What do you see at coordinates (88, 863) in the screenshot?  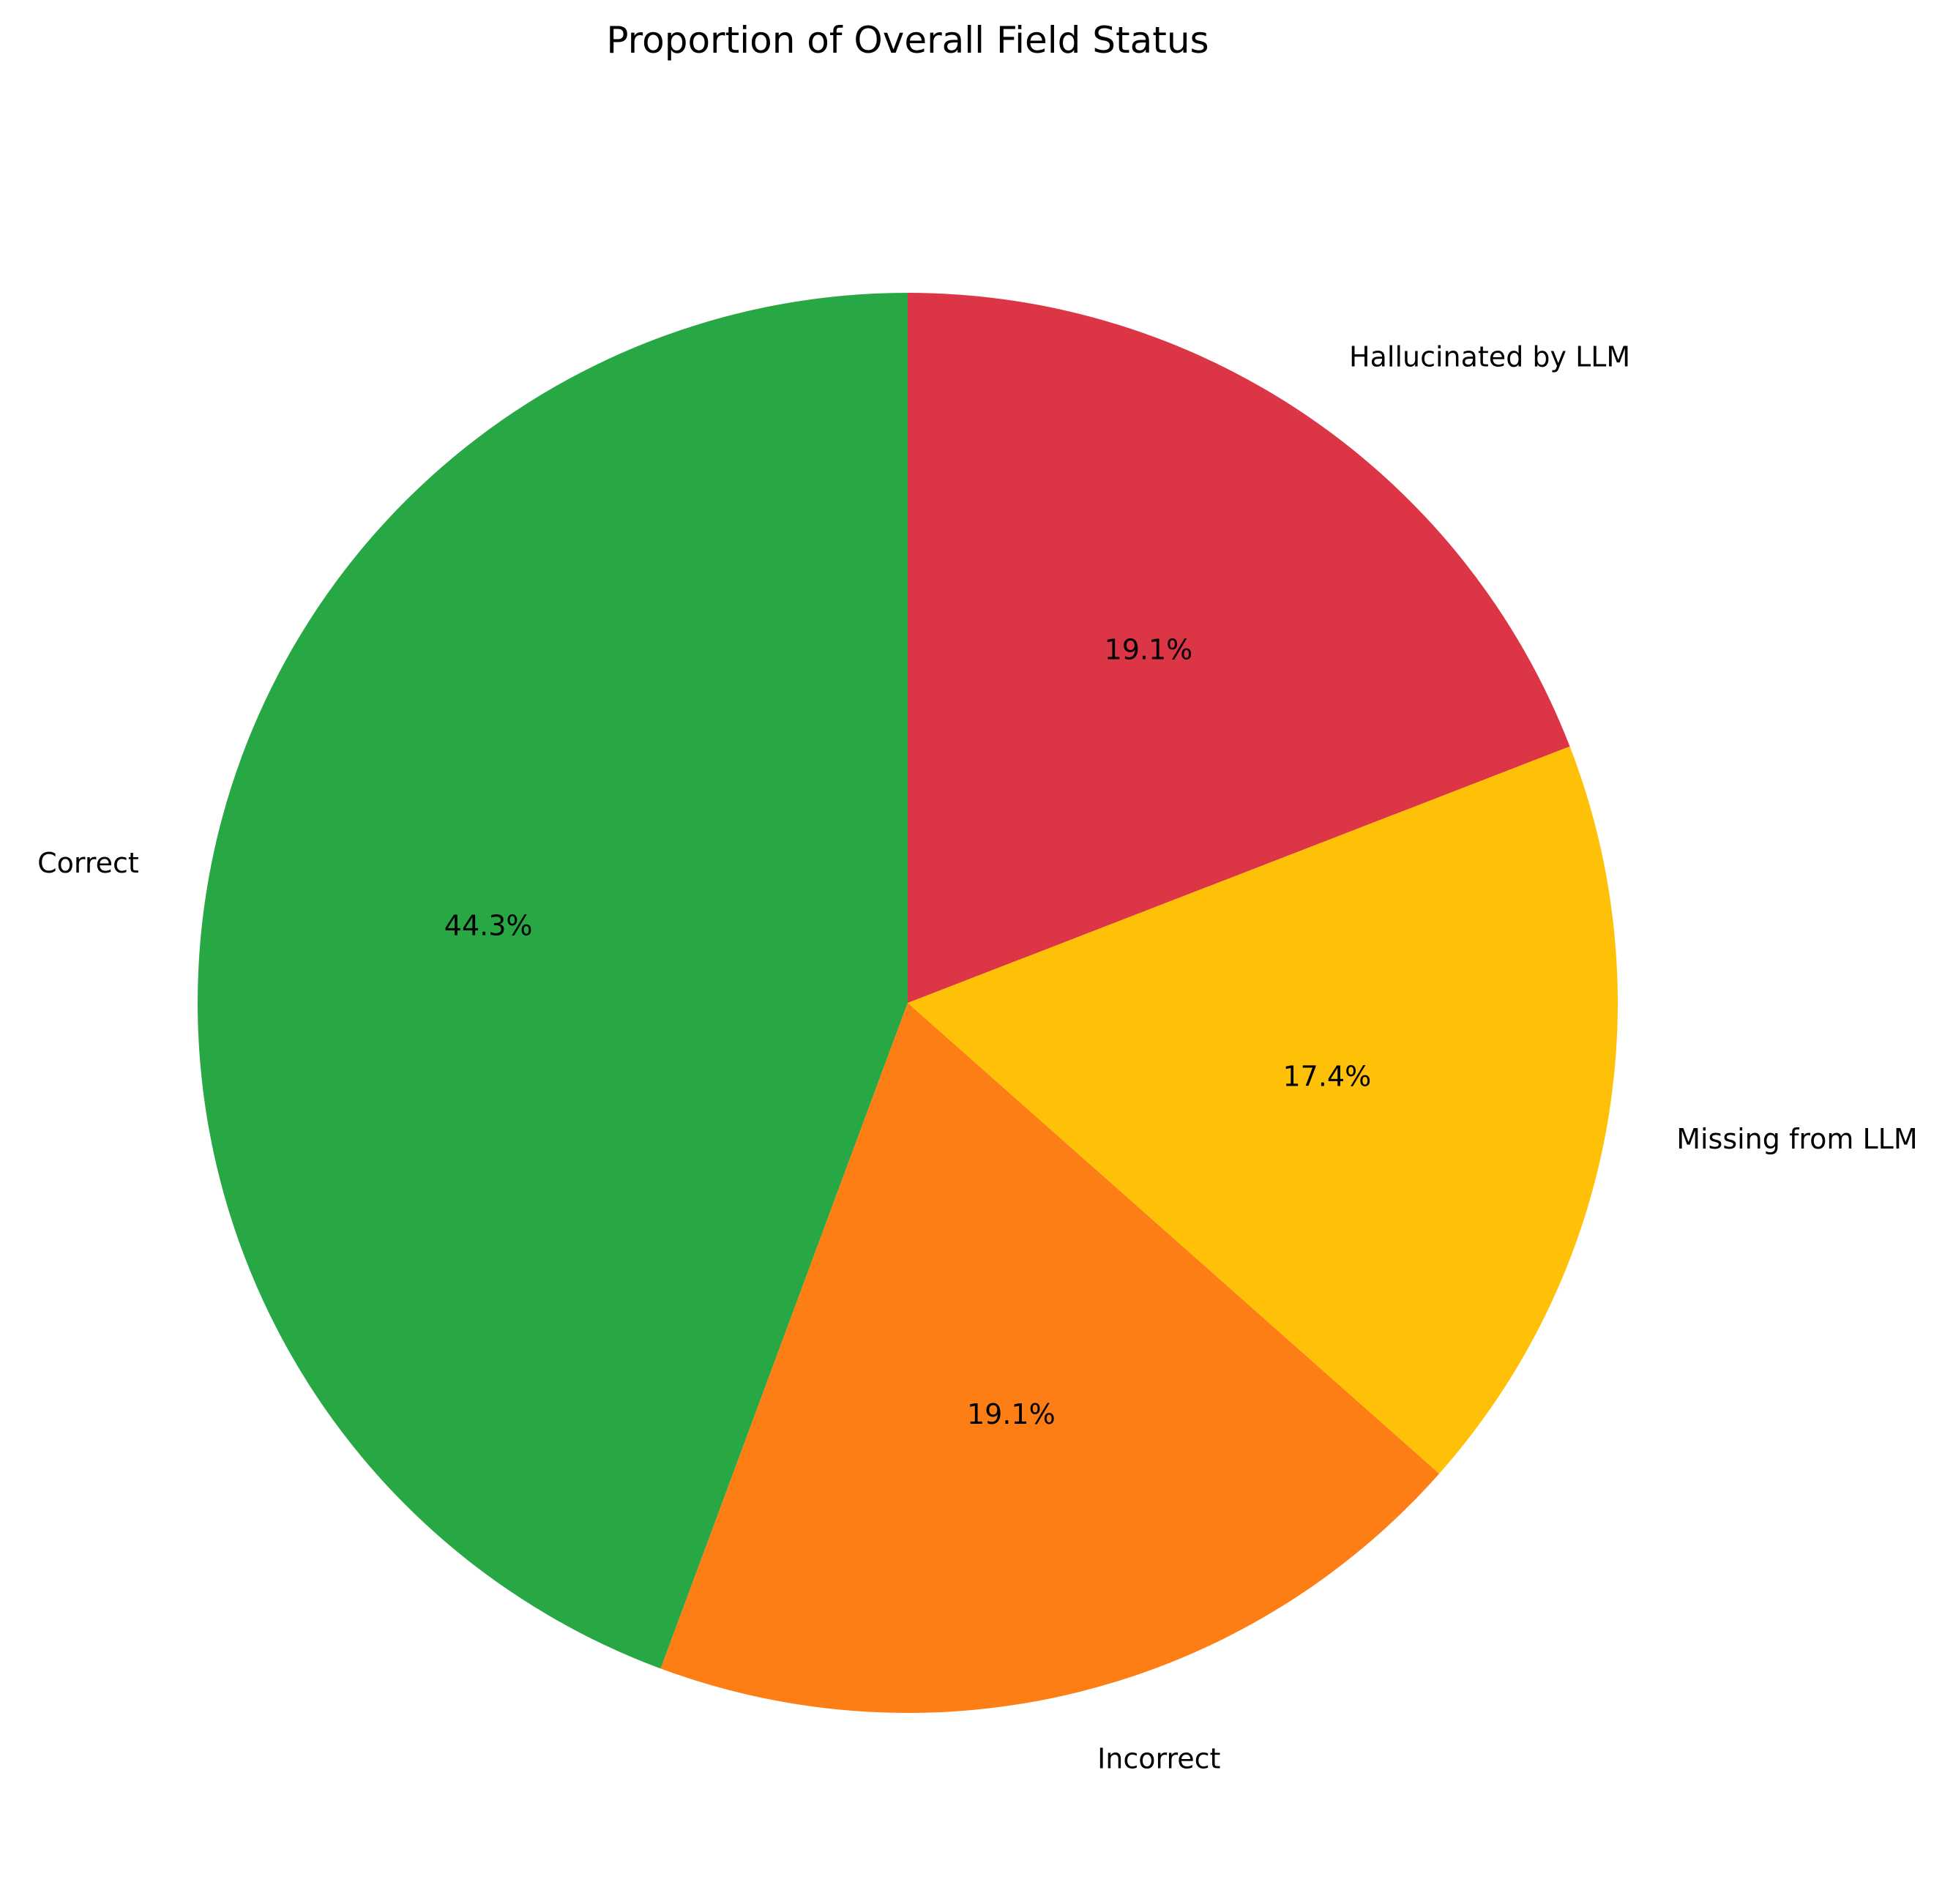 I see `slice-label-correct: Correct` at bounding box center [88, 863].